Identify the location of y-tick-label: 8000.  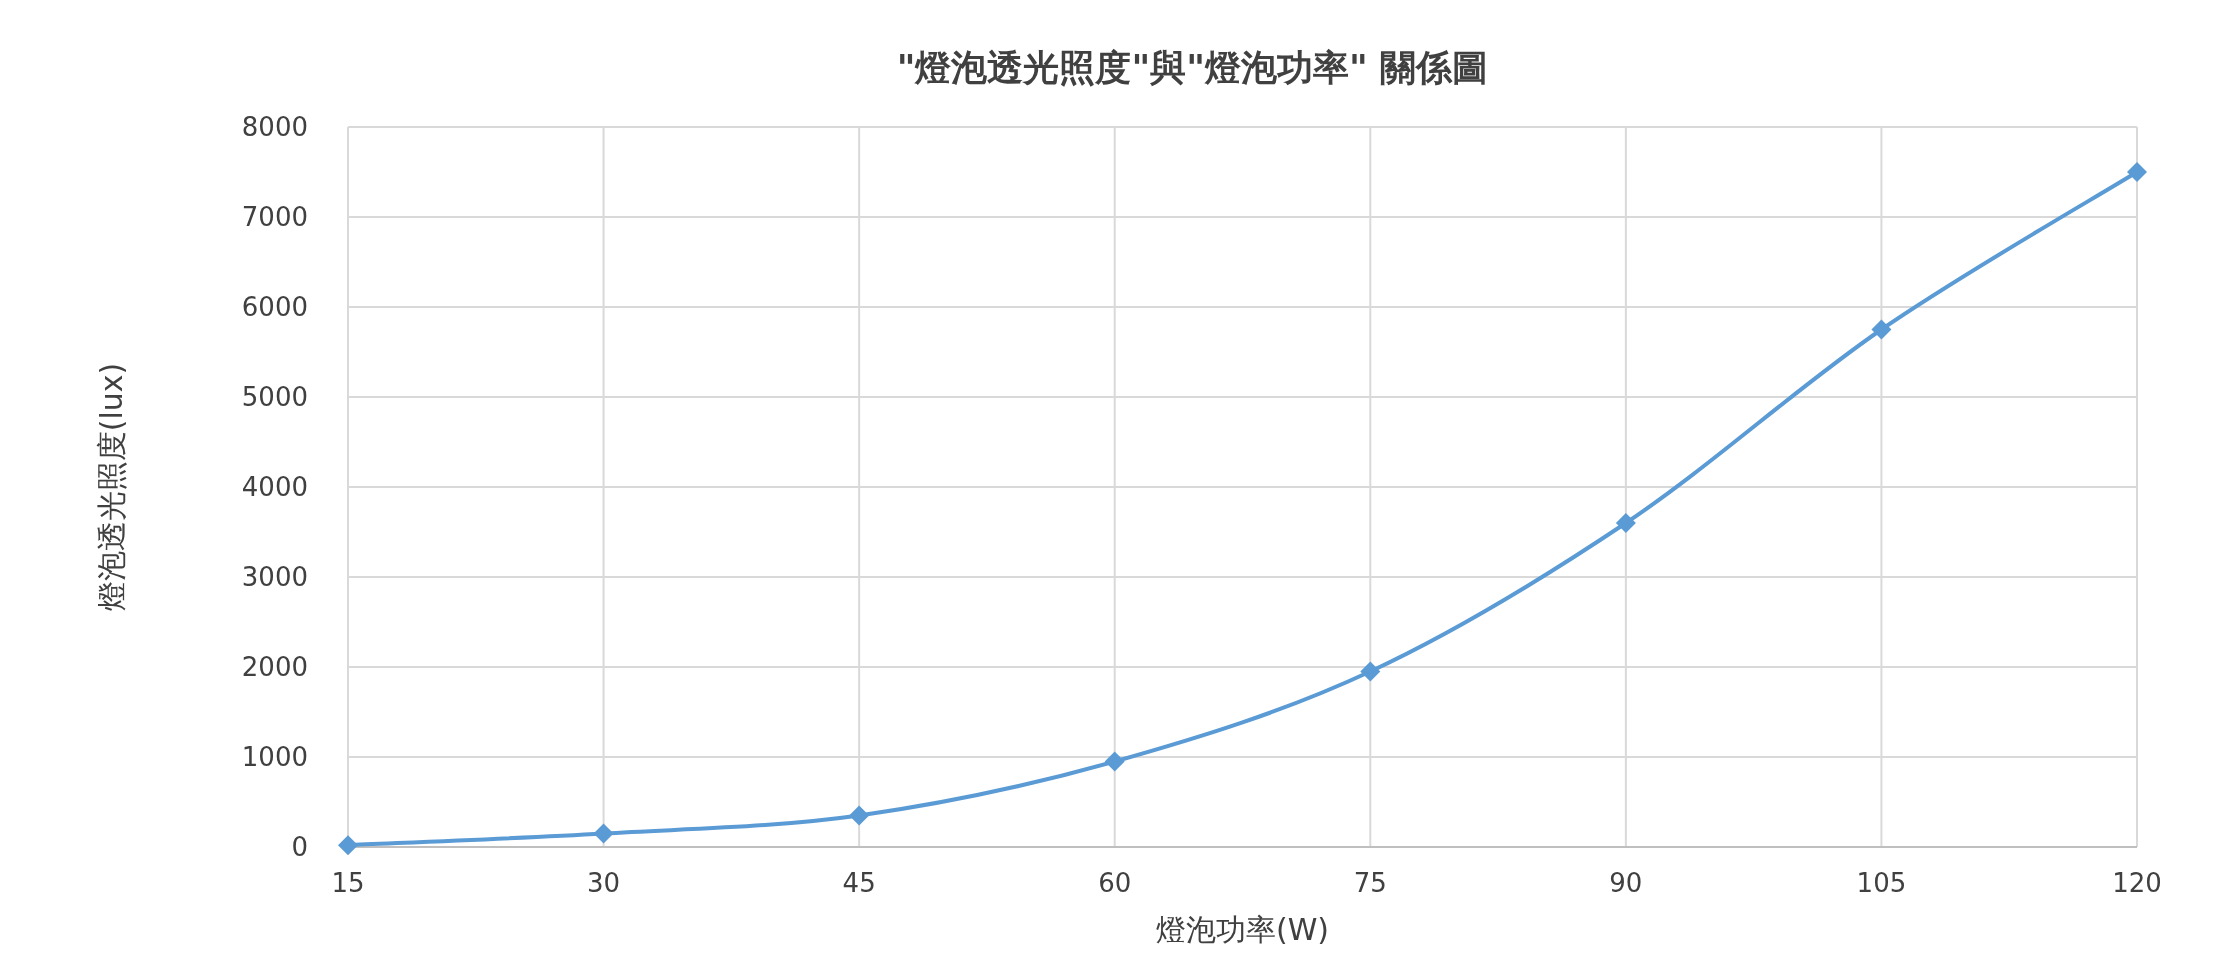
(274, 127).